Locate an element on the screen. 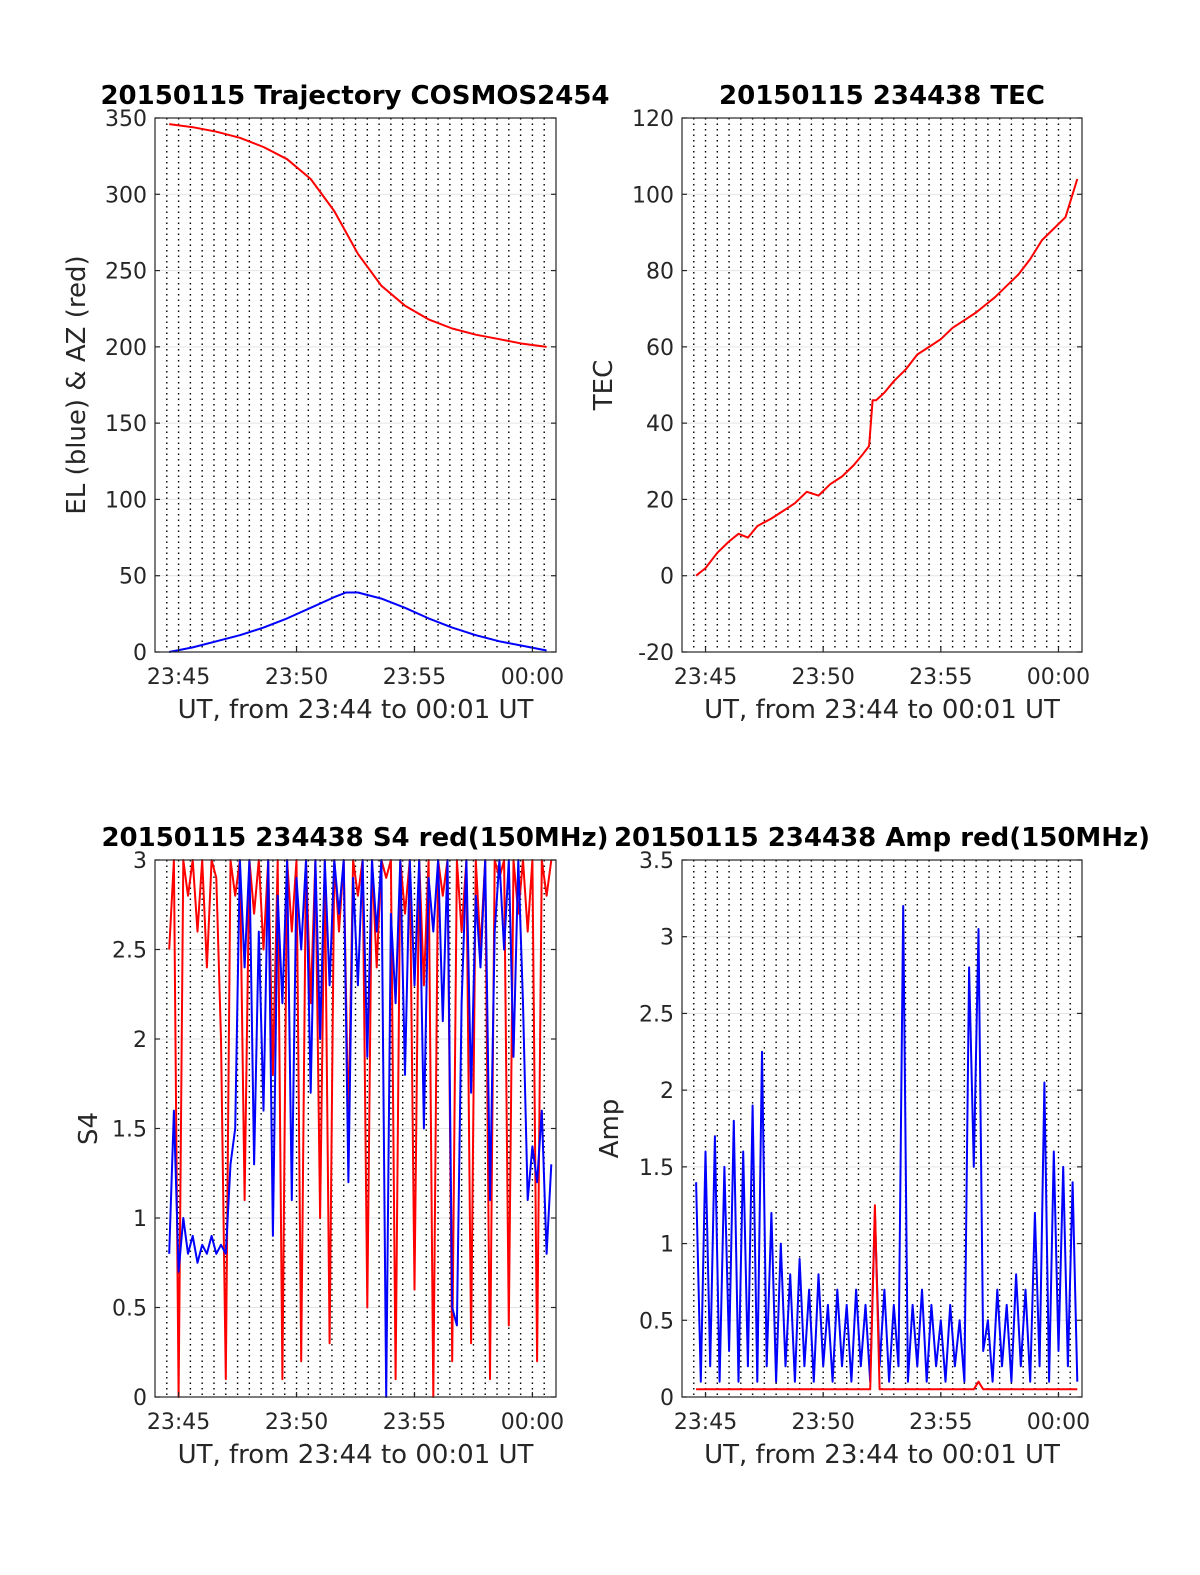  y-tick-label: 150 is located at coordinates (126, 424).